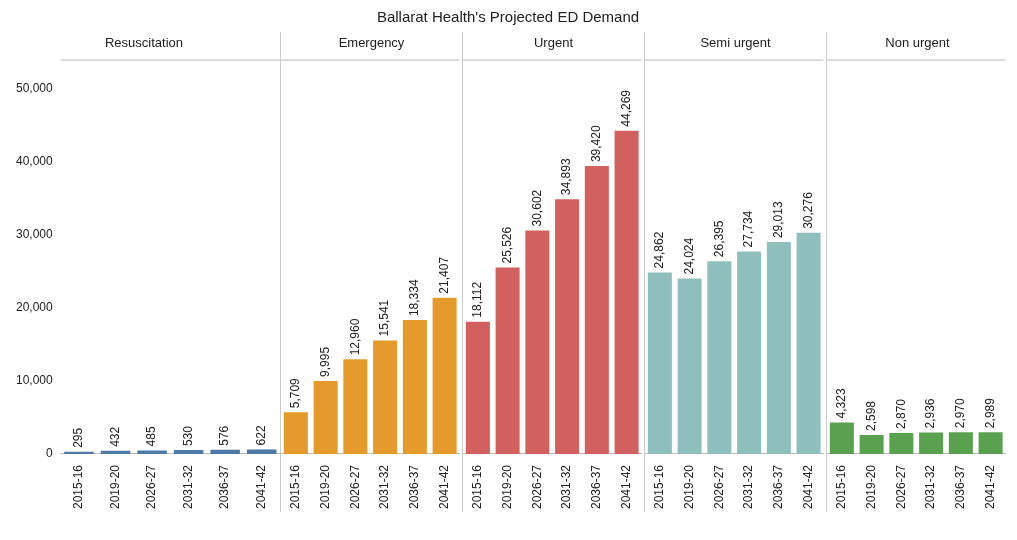 This screenshot has height=540, width=1017. I want to click on chart-title: Resuscitation, so click(144, 43).